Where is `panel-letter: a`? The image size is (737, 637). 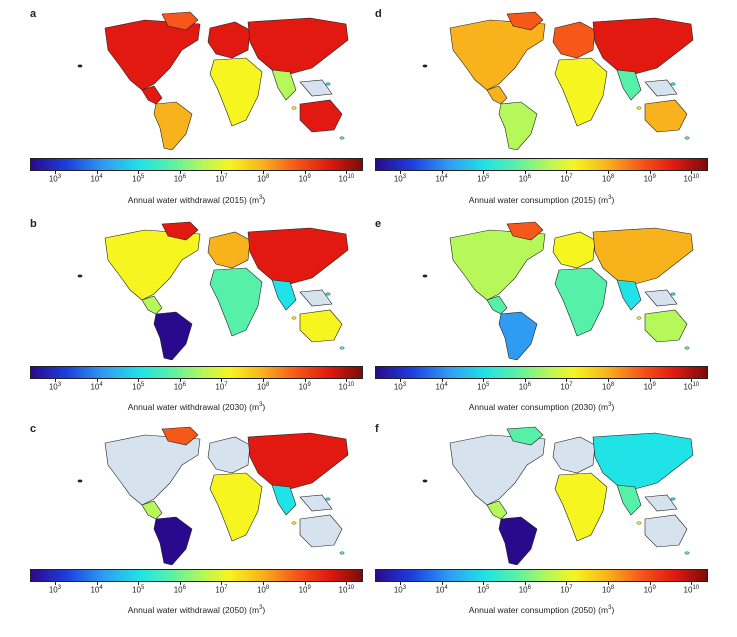 panel-letter: a is located at coordinates (33, 14).